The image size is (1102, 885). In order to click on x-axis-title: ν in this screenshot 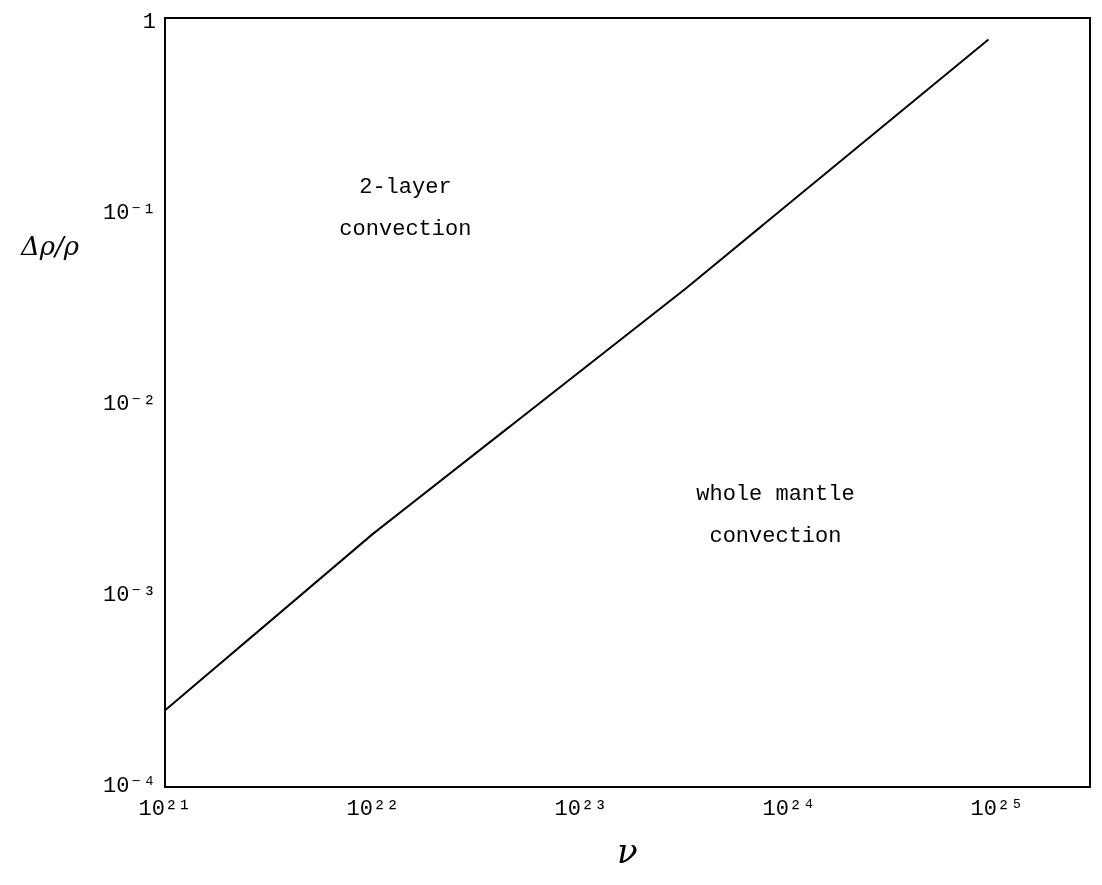, I will do `click(627, 851)`.